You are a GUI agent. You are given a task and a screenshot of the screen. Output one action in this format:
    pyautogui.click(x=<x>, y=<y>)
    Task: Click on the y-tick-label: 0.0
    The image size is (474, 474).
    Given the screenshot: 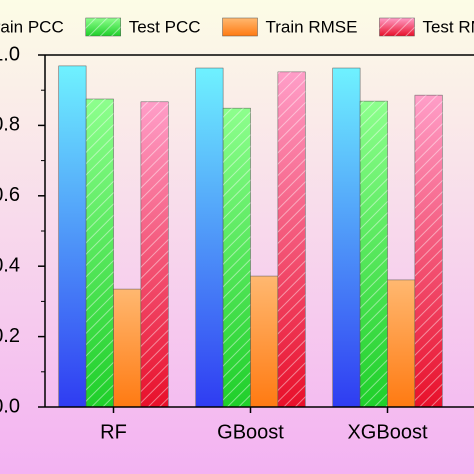 What is the action you would take?
    pyautogui.click(x=10, y=406)
    